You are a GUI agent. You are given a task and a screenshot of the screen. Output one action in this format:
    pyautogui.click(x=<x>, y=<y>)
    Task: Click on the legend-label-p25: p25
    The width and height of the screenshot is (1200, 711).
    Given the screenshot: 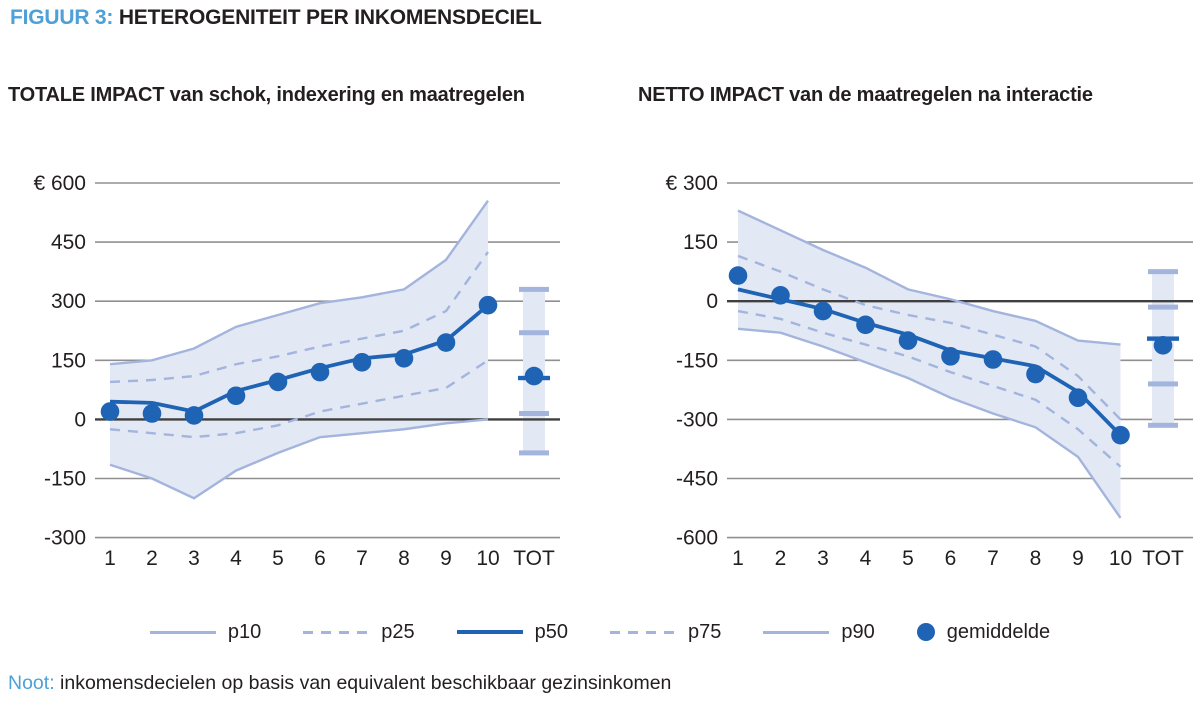 What is the action you would take?
    pyautogui.click(x=398, y=631)
    